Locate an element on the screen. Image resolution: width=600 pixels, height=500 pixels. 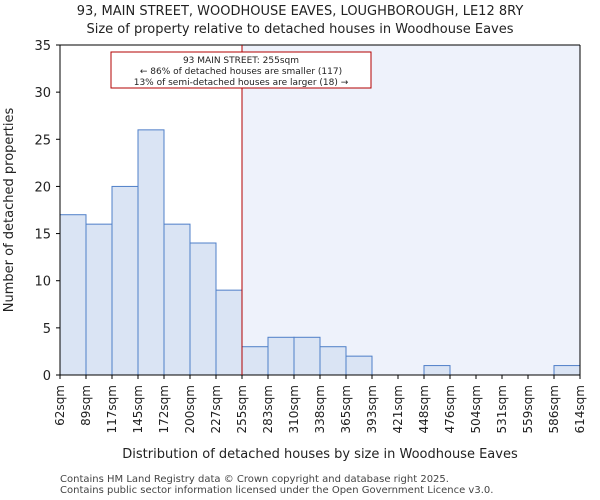
bar-200sqm is located at coordinates (203, 309).